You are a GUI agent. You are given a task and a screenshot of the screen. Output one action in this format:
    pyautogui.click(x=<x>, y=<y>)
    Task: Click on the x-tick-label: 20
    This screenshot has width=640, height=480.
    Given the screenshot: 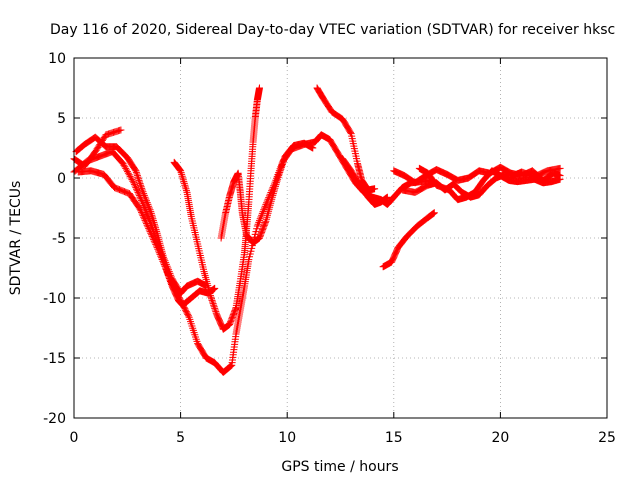 What is the action you would take?
    pyautogui.click(x=500, y=438)
    